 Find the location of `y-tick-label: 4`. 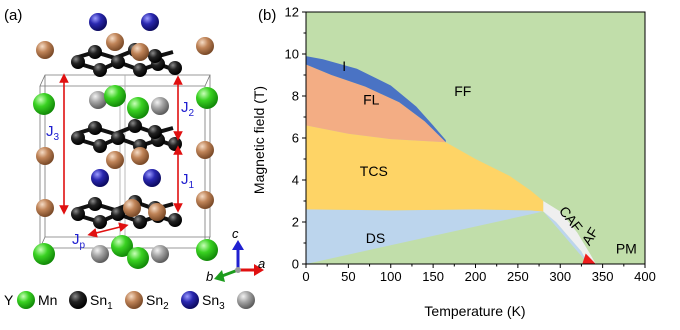

y-tick-label: 4 is located at coordinates (295, 180).